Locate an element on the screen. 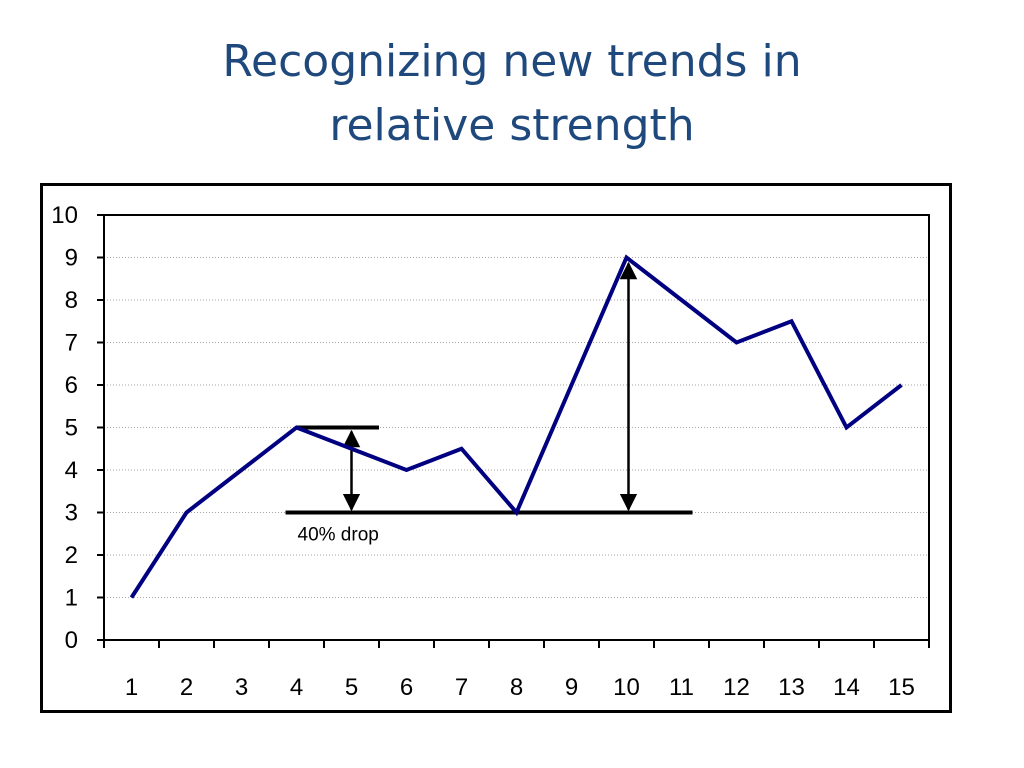 Image resolution: width=1024 pixels, height=768 pixels. y-tick-label: 10 is located at coordinates (64, 215).